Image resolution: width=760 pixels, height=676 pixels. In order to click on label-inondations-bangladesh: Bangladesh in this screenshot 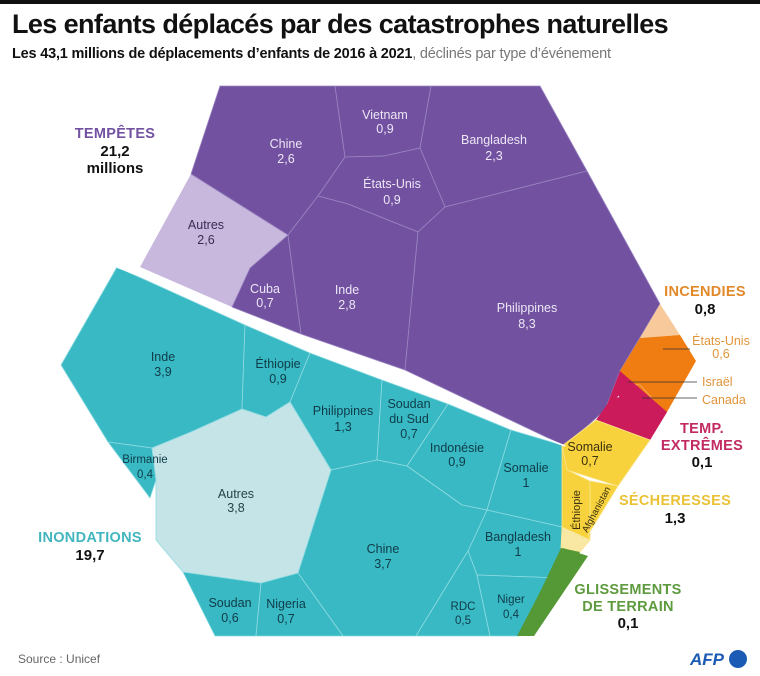, I will do `click(518, 537)`.